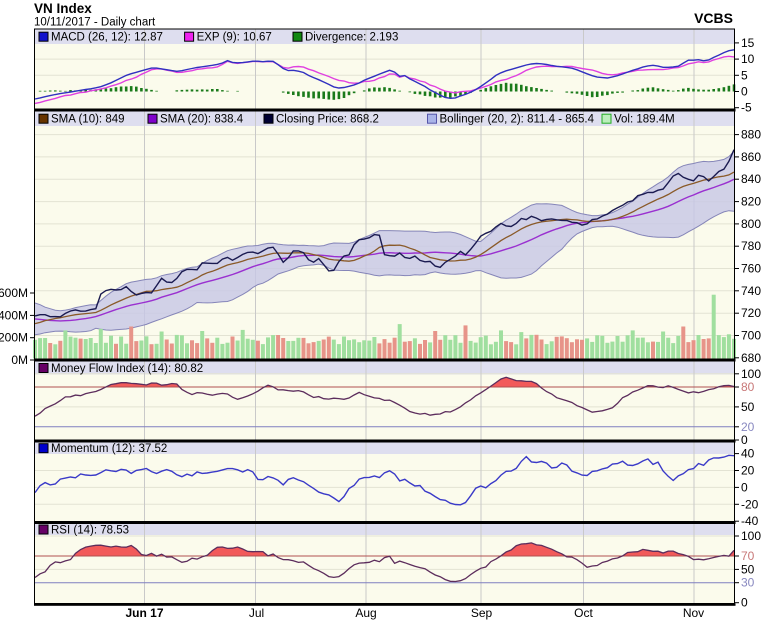 Image resolution: width=767 pixels, height=636 pixels. Describe the element at coordinates (90, 531) in the screenshot. I see `svg-text: RSI (14): 78.53` at that location.